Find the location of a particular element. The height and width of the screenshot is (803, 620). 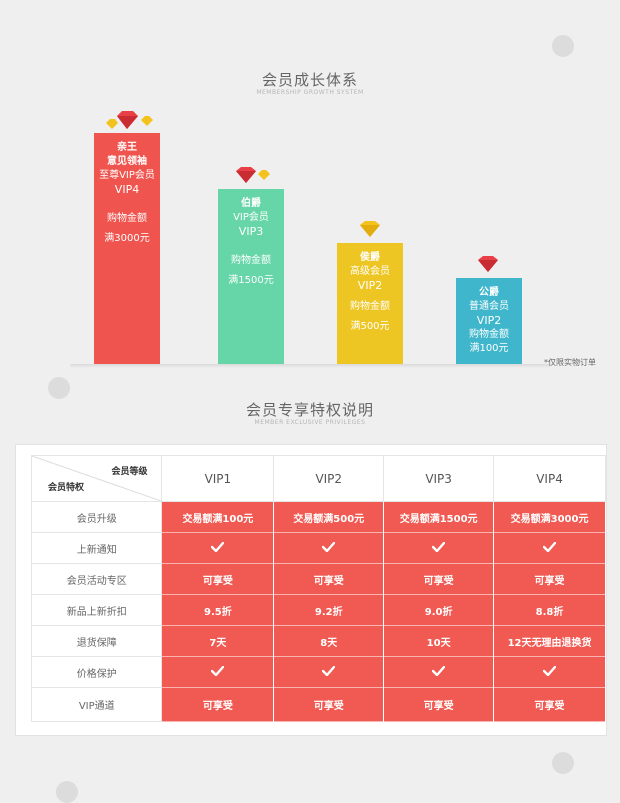

table-header-row: 会员等级 会员特权 VIP1 VIP2 VIP3 VIP4 is located at coordinates (318, 478).